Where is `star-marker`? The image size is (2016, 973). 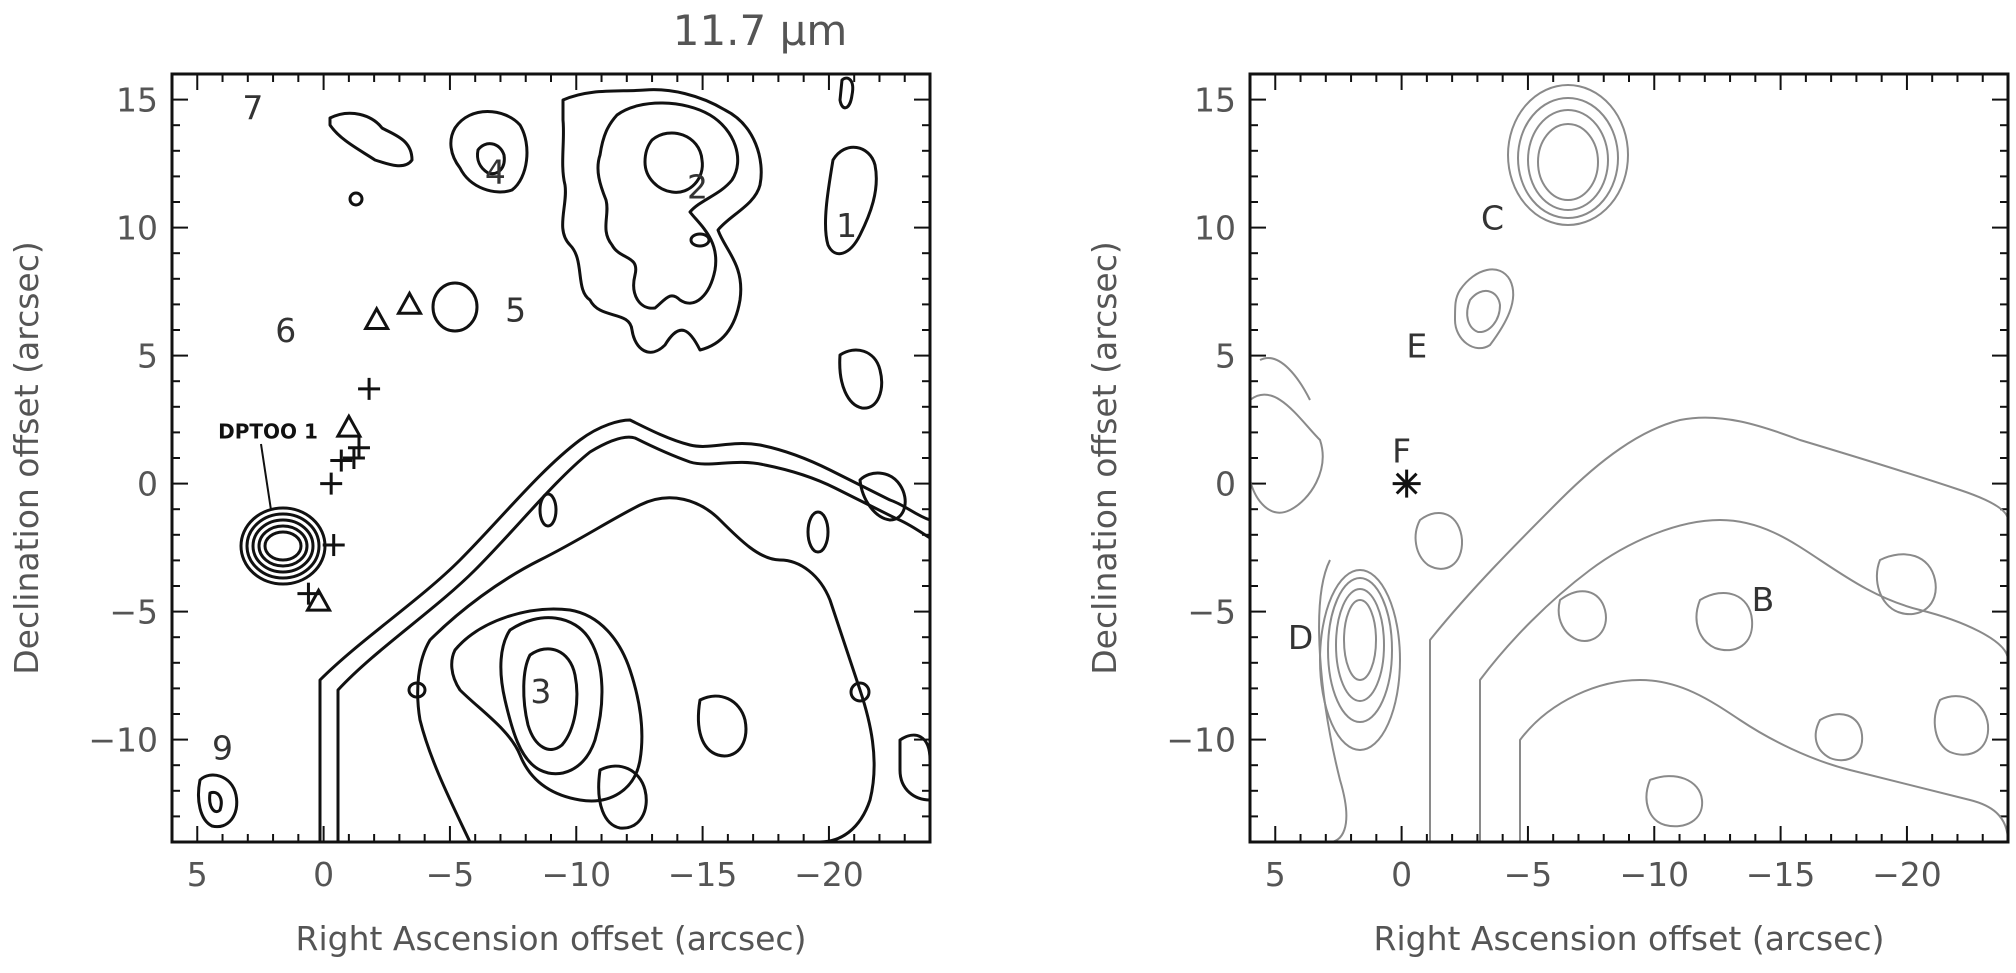 star-marker is located at coordinates (1406, 483).